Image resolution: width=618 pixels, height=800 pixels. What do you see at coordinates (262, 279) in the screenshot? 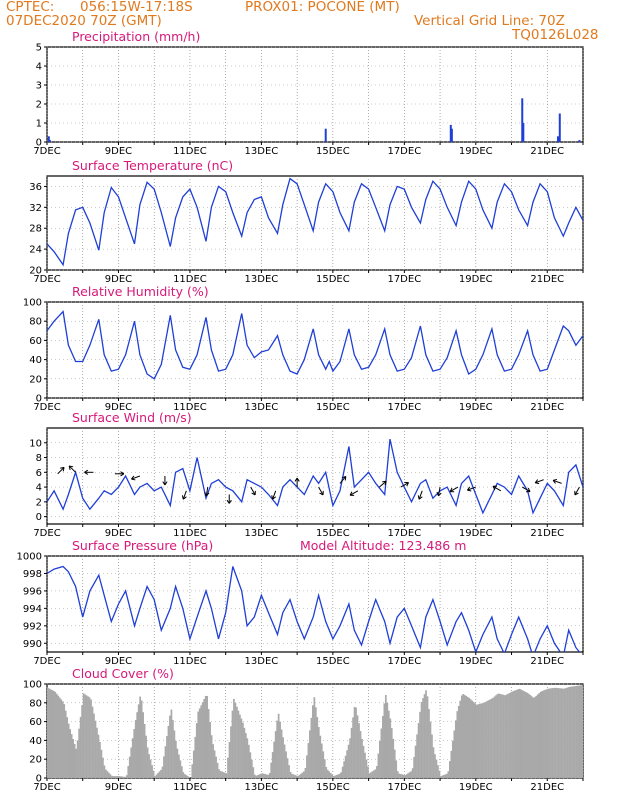
I see `x-tick-label: 13DEC` at bounding box center [262, 279].